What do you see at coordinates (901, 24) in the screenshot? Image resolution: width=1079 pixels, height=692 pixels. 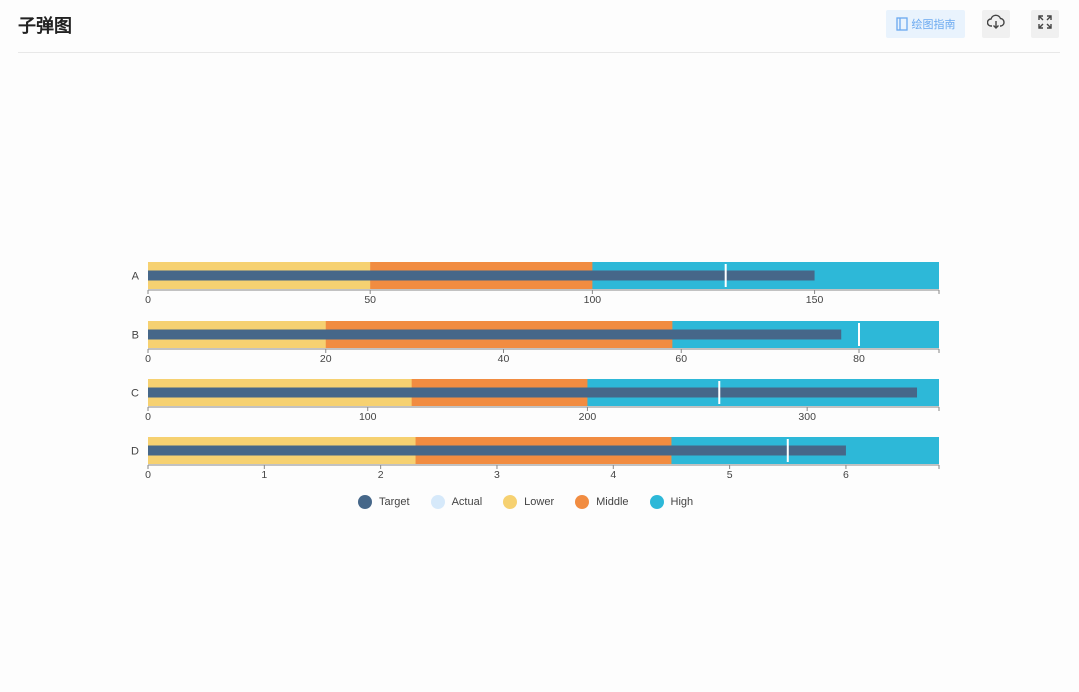 I see `book-icon` at bounding box center [901, 24].